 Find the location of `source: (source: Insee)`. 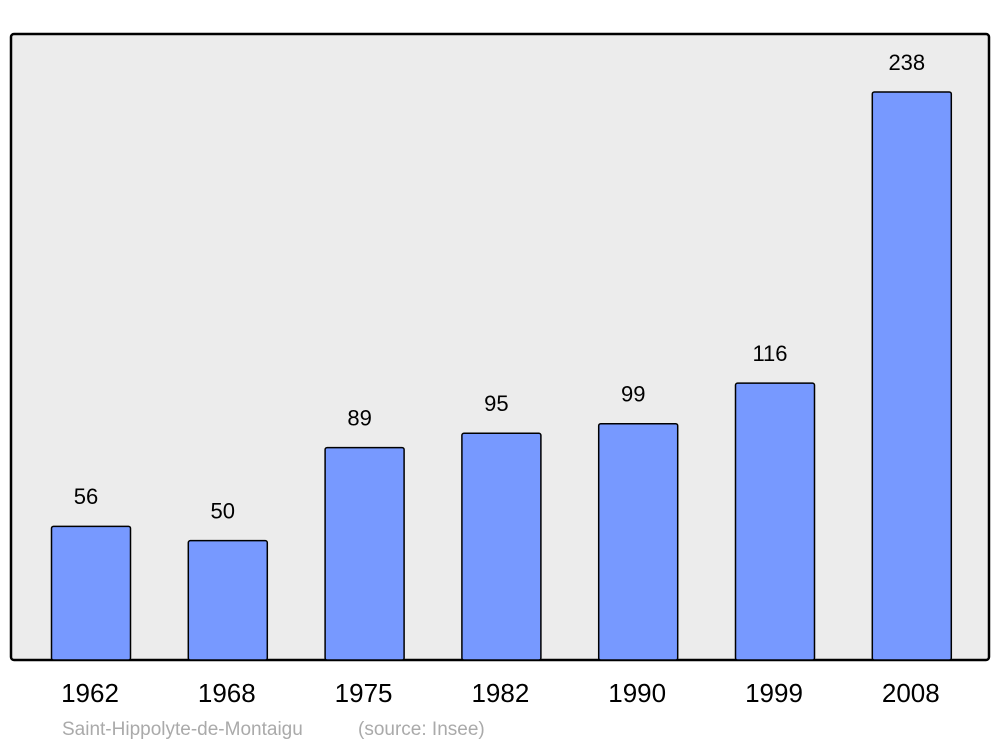

source: (source: Insee) is located at coordinates (421, 729).